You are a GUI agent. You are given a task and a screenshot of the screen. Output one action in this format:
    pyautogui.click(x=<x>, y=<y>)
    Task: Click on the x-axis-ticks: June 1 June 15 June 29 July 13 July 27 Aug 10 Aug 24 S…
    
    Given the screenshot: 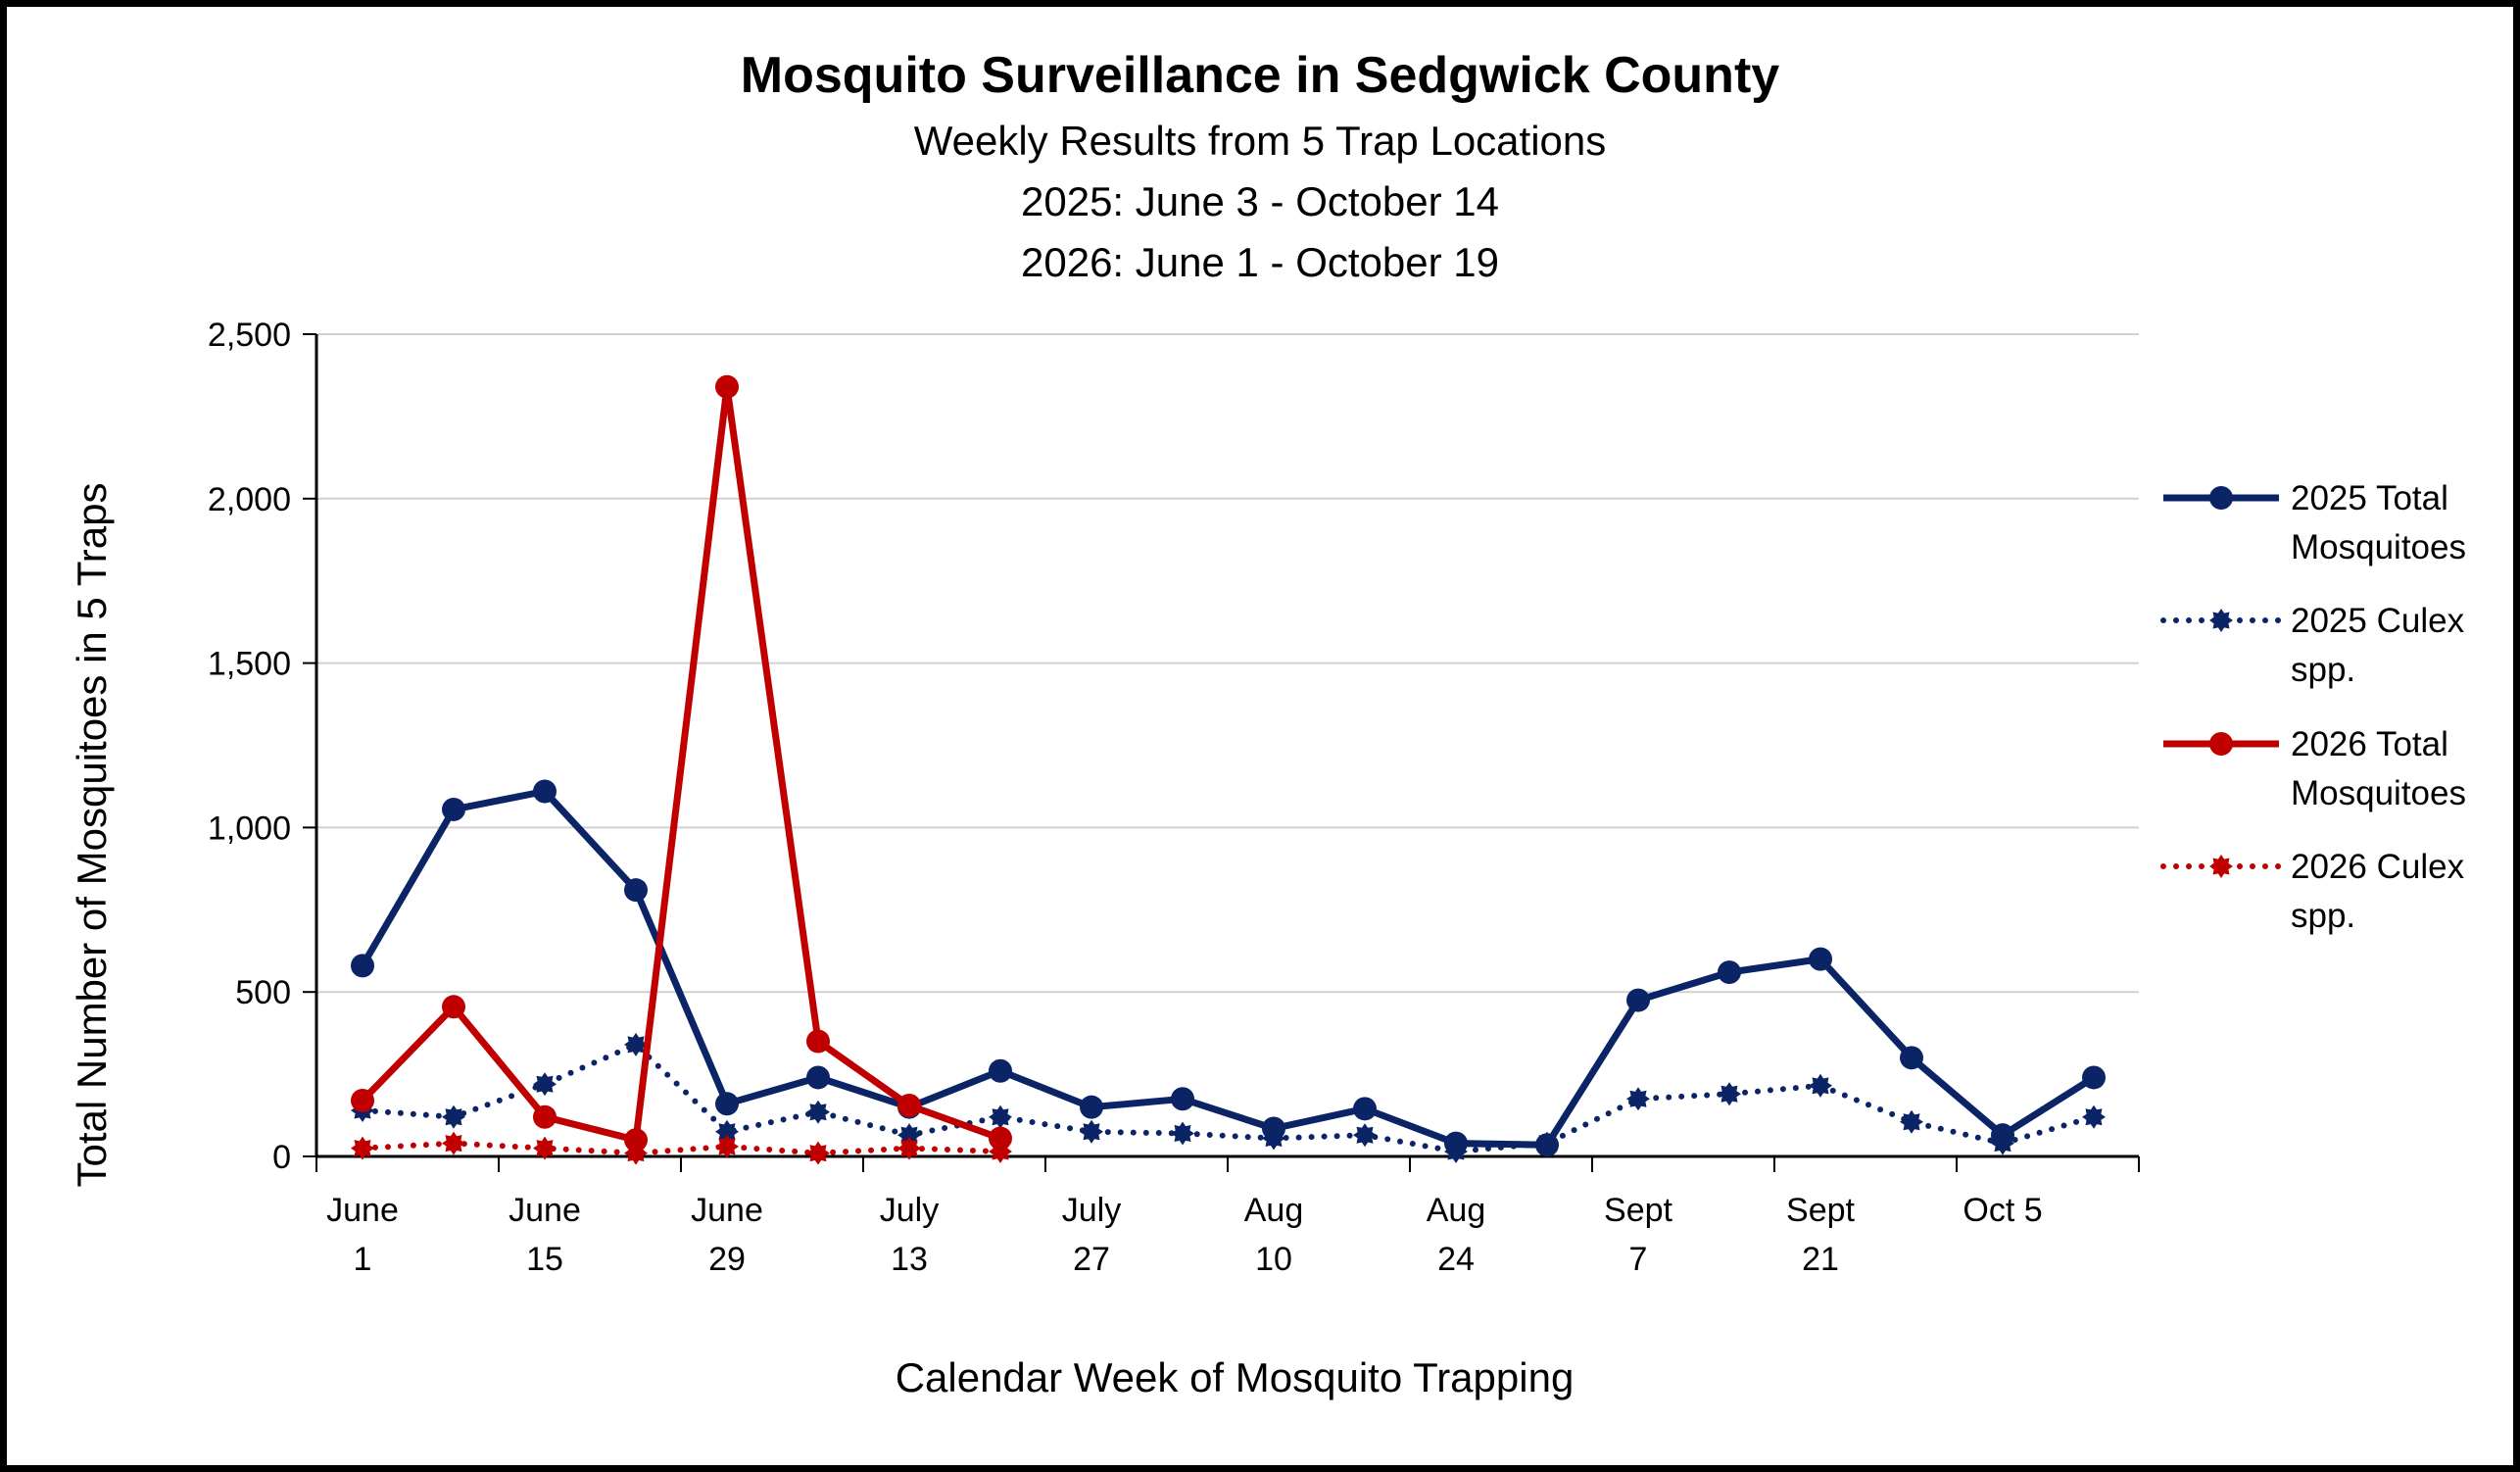 What is the action you would take?
    pyautogui.click(x=1227, y=1217)
    